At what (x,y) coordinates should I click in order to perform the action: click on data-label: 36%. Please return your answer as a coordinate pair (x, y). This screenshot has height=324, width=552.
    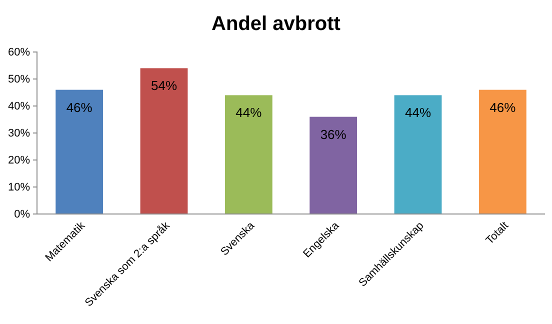
    Looking at the image, I should click on (333, 134).